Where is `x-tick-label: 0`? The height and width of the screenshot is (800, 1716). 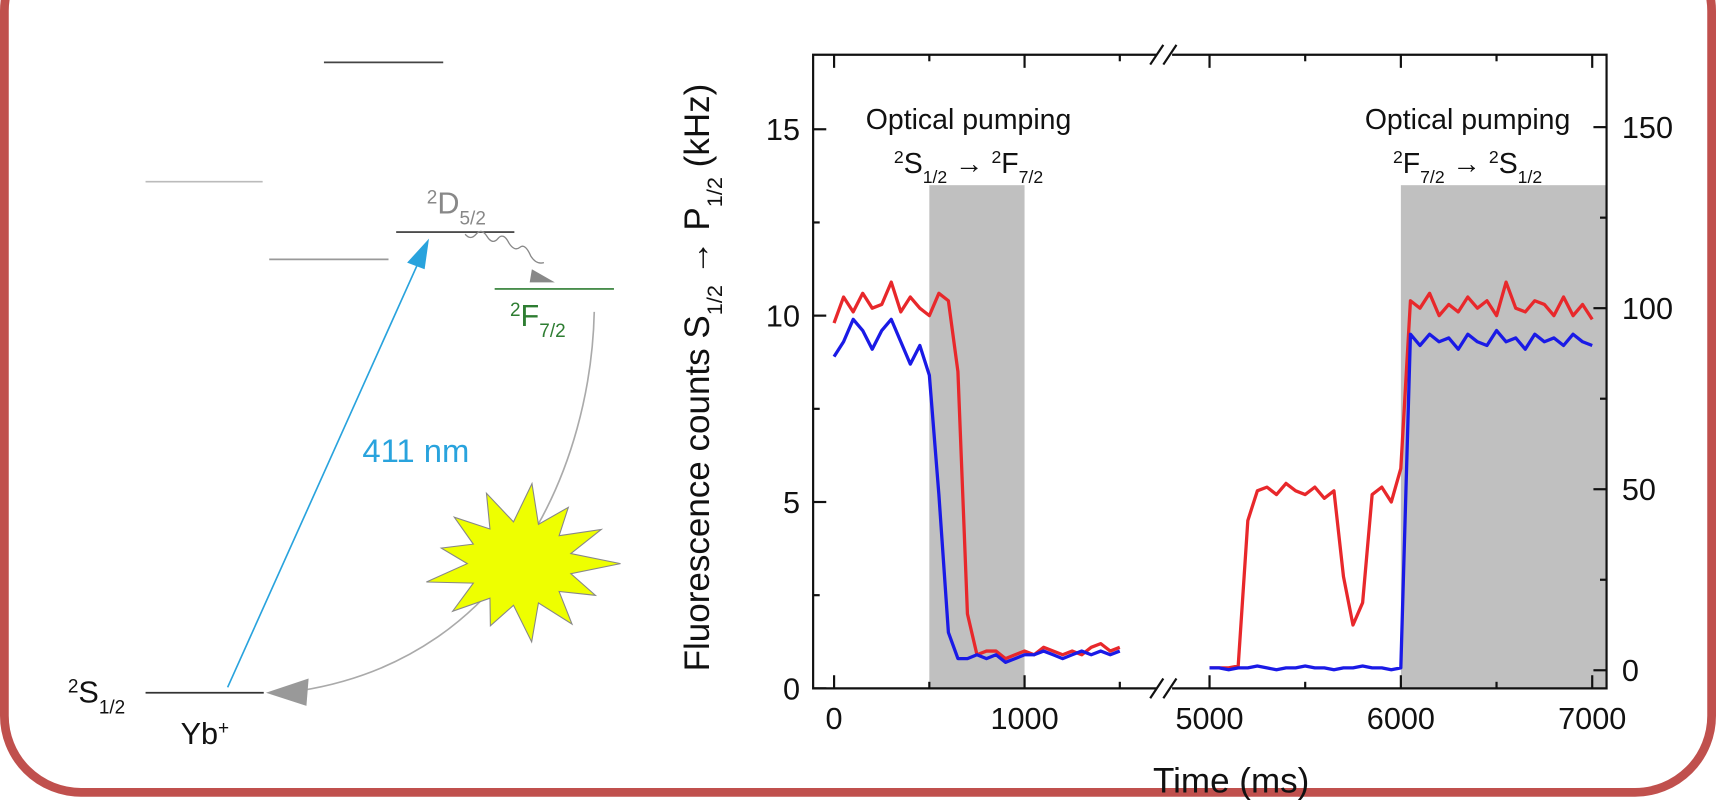
x-tick-label: 0 is located at coordinates (834, 719).